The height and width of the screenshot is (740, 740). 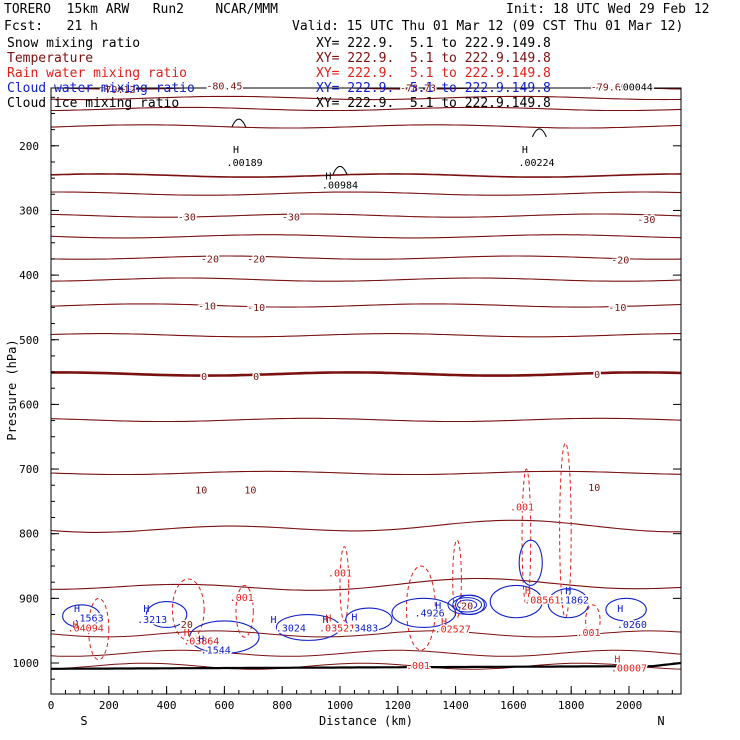 What do you see at coordinates (608, 9) in the screenshot?
I see `init-time: Init: 18 UTC Wed 29 Feb 12` at bounding box center [608, 9].